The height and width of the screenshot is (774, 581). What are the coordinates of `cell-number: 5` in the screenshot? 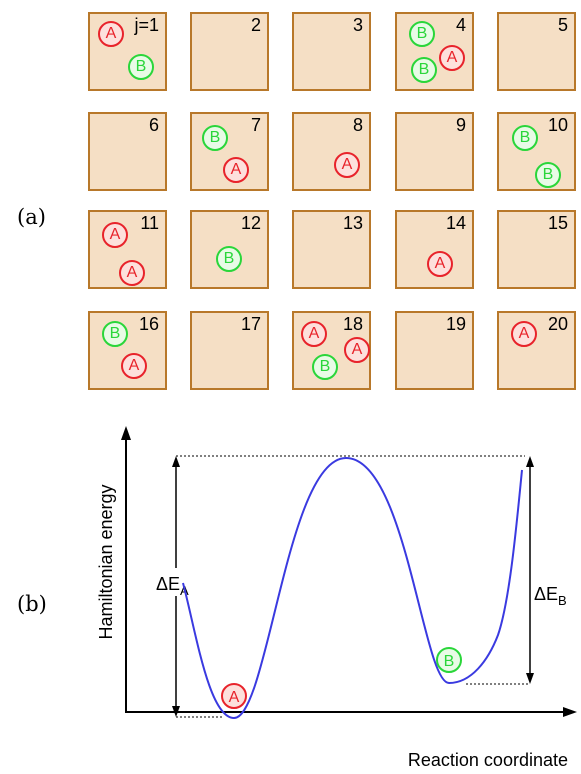 It's located at (562, 25).